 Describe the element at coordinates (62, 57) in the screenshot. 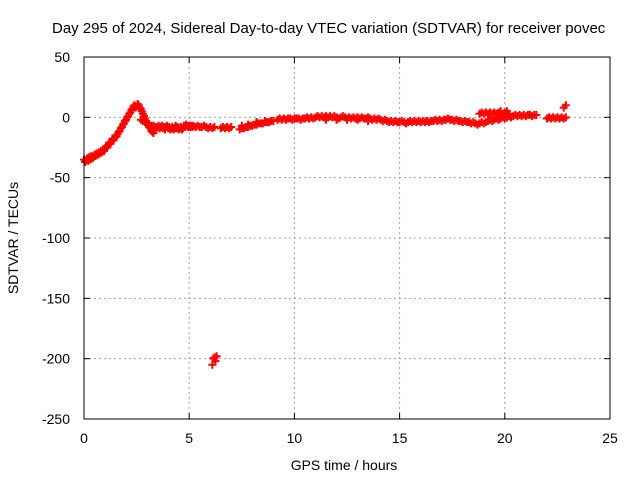

I see `y-tick-label: 50` at that location.